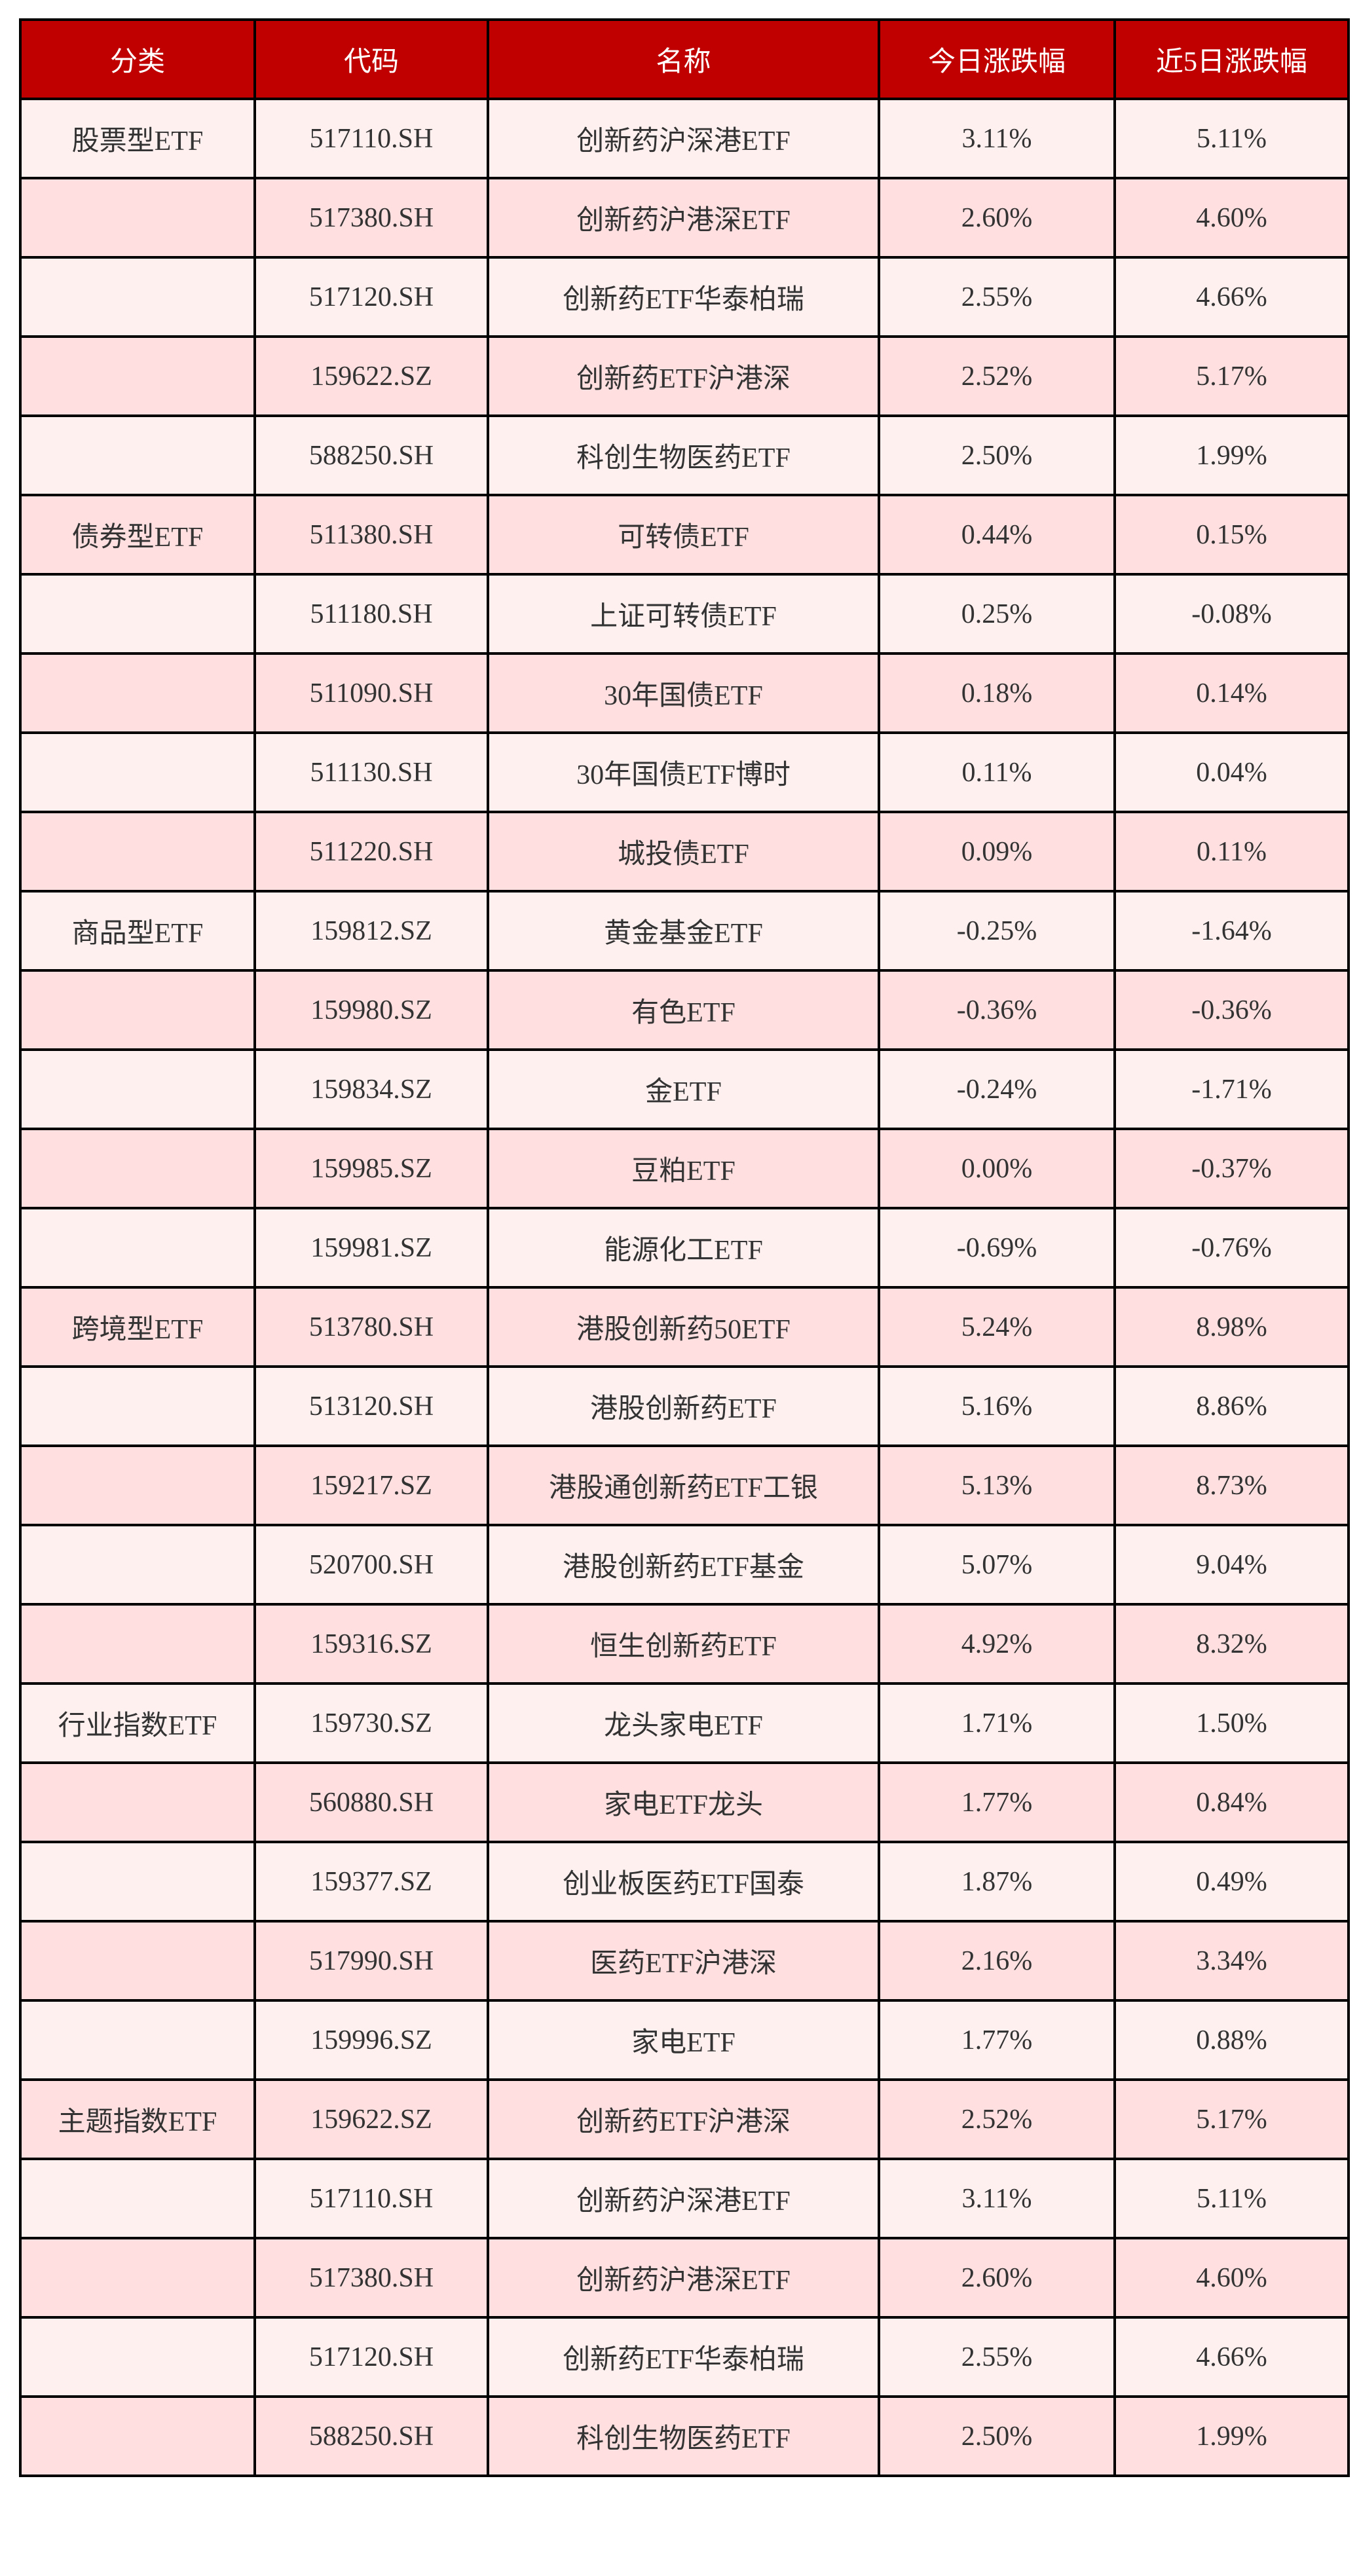 The width and height of the screenshot is (1359, 2576). What do you see at coordinates (1231, 1802) in the screenshot?
I see `cell-five-day-change: 0.84%` at bounding box center [1231, 1802].